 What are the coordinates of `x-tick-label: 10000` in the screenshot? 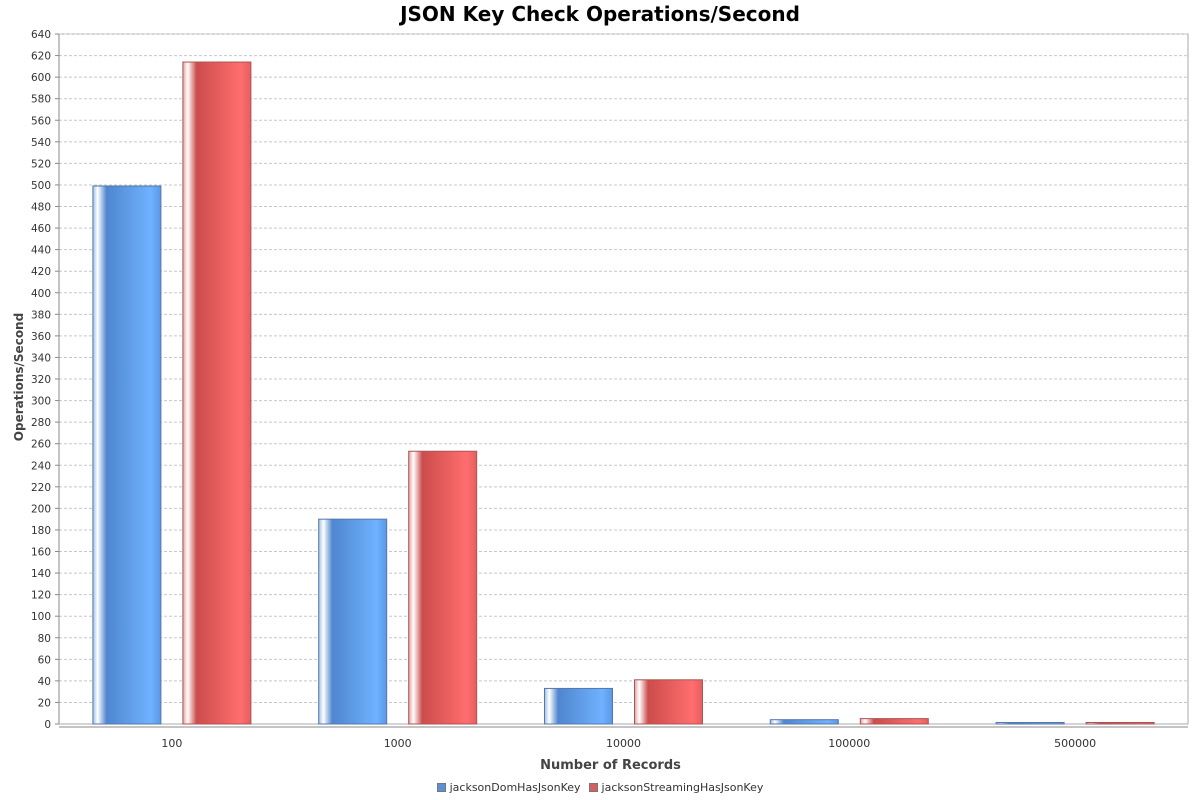 It's located at (623, 743).